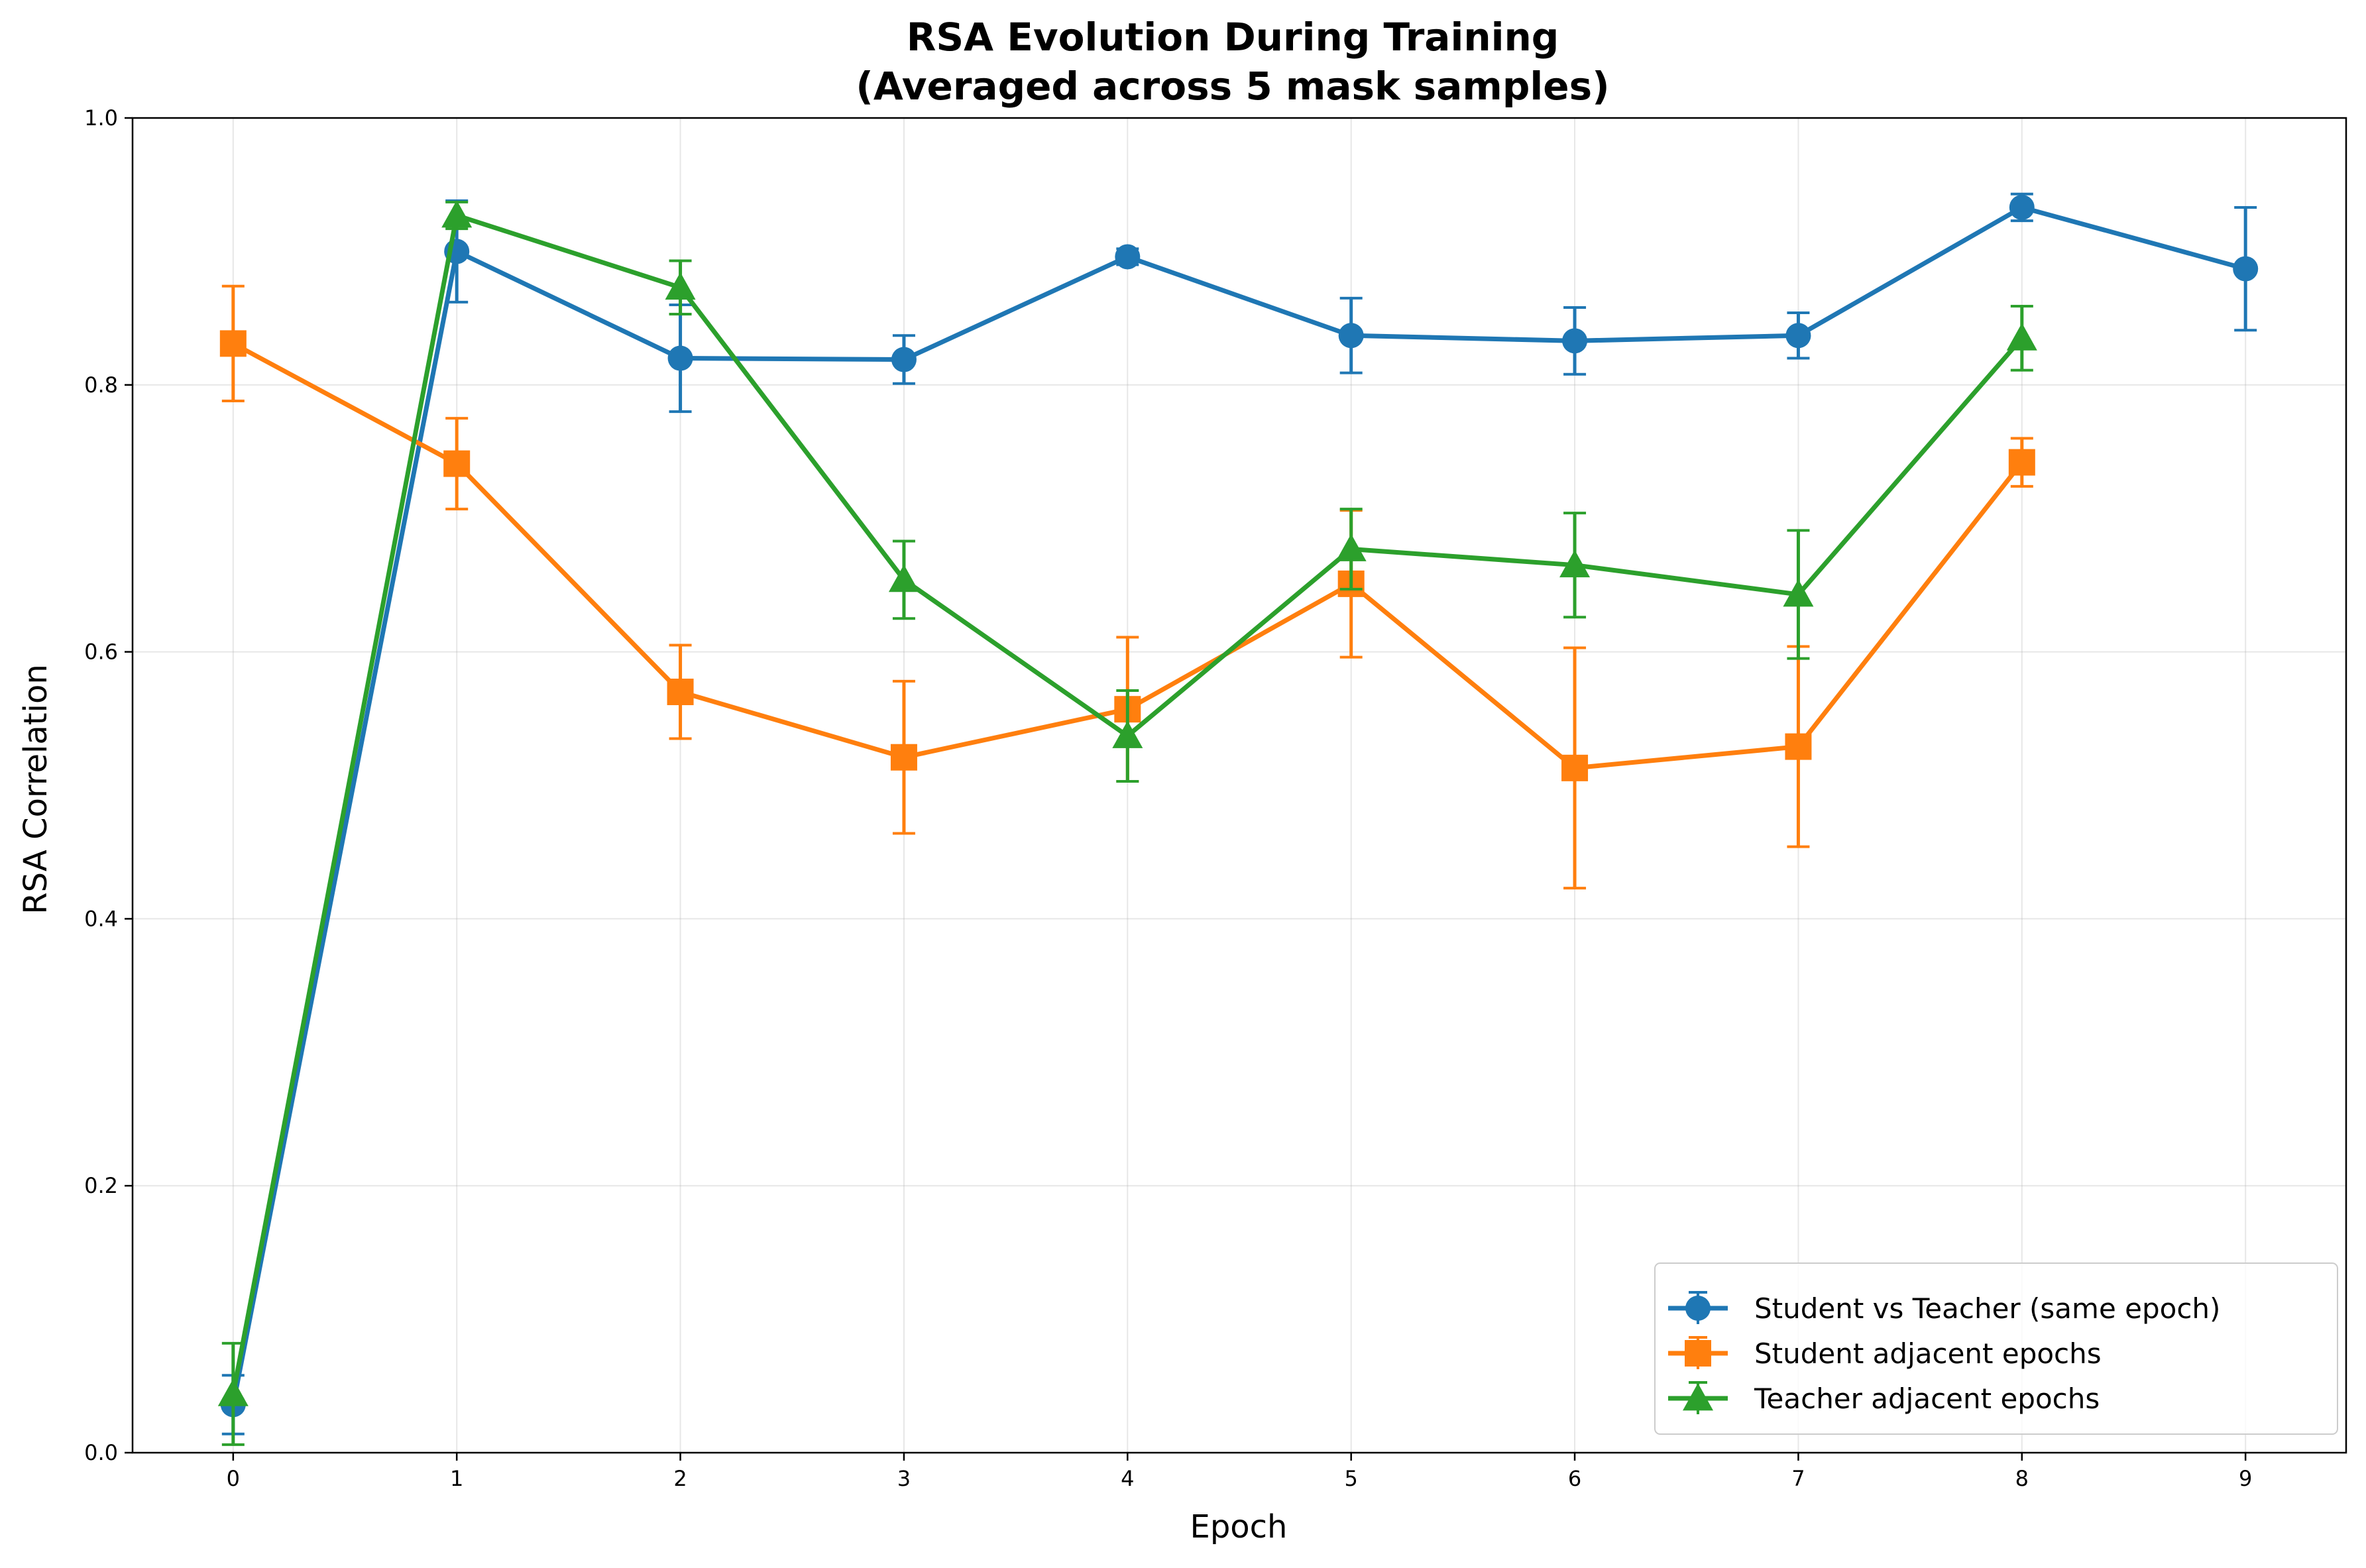 Image resolution: width=2366 pixels, height=1568 pixels. Describe the element at coordinates (1987, 1309) in the screenshot. I see `legend-label: Student vs Teacher (same epoch)` at that location.